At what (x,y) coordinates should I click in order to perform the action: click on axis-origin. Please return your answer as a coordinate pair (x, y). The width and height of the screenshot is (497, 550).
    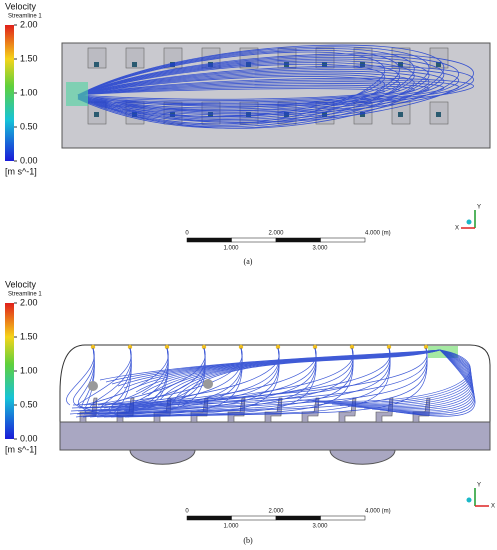
    Looking at the image, I should click on (469, 500).